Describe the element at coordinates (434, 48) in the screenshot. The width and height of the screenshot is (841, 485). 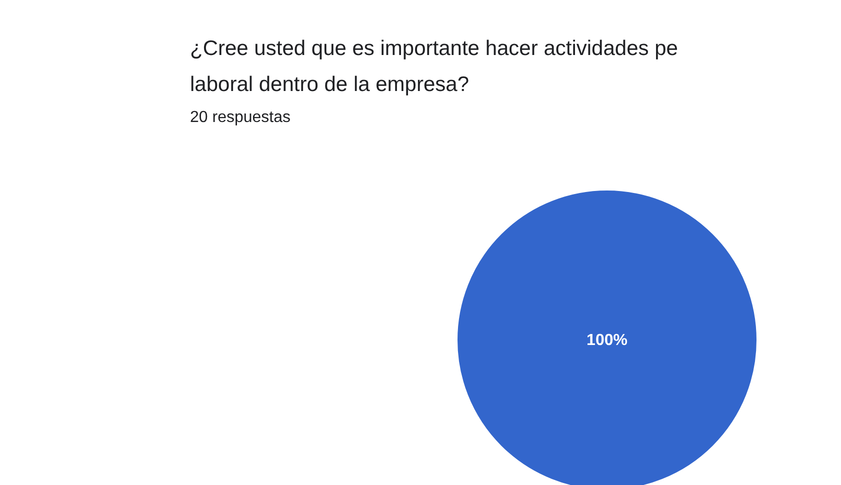
I see `text: ¿Cree usted que es importante hacer actividades pe` at that location.